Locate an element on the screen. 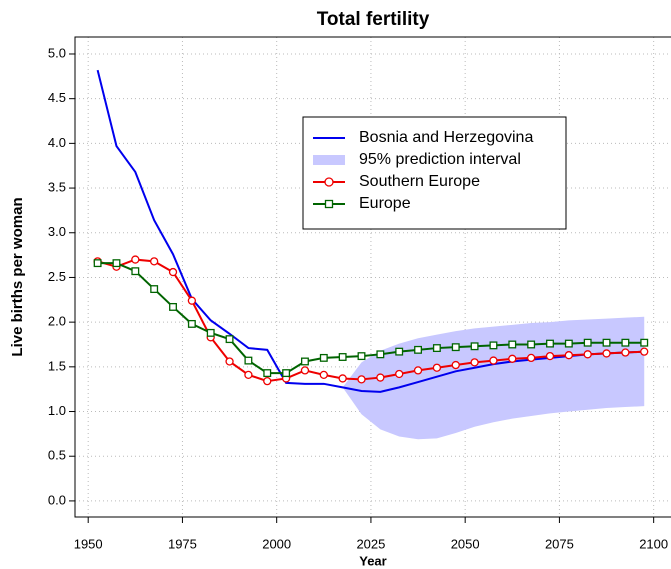 The height and width of the screenshot is (569, 671). y-tick-label: 5.0 is located at coordinates (57, 52).